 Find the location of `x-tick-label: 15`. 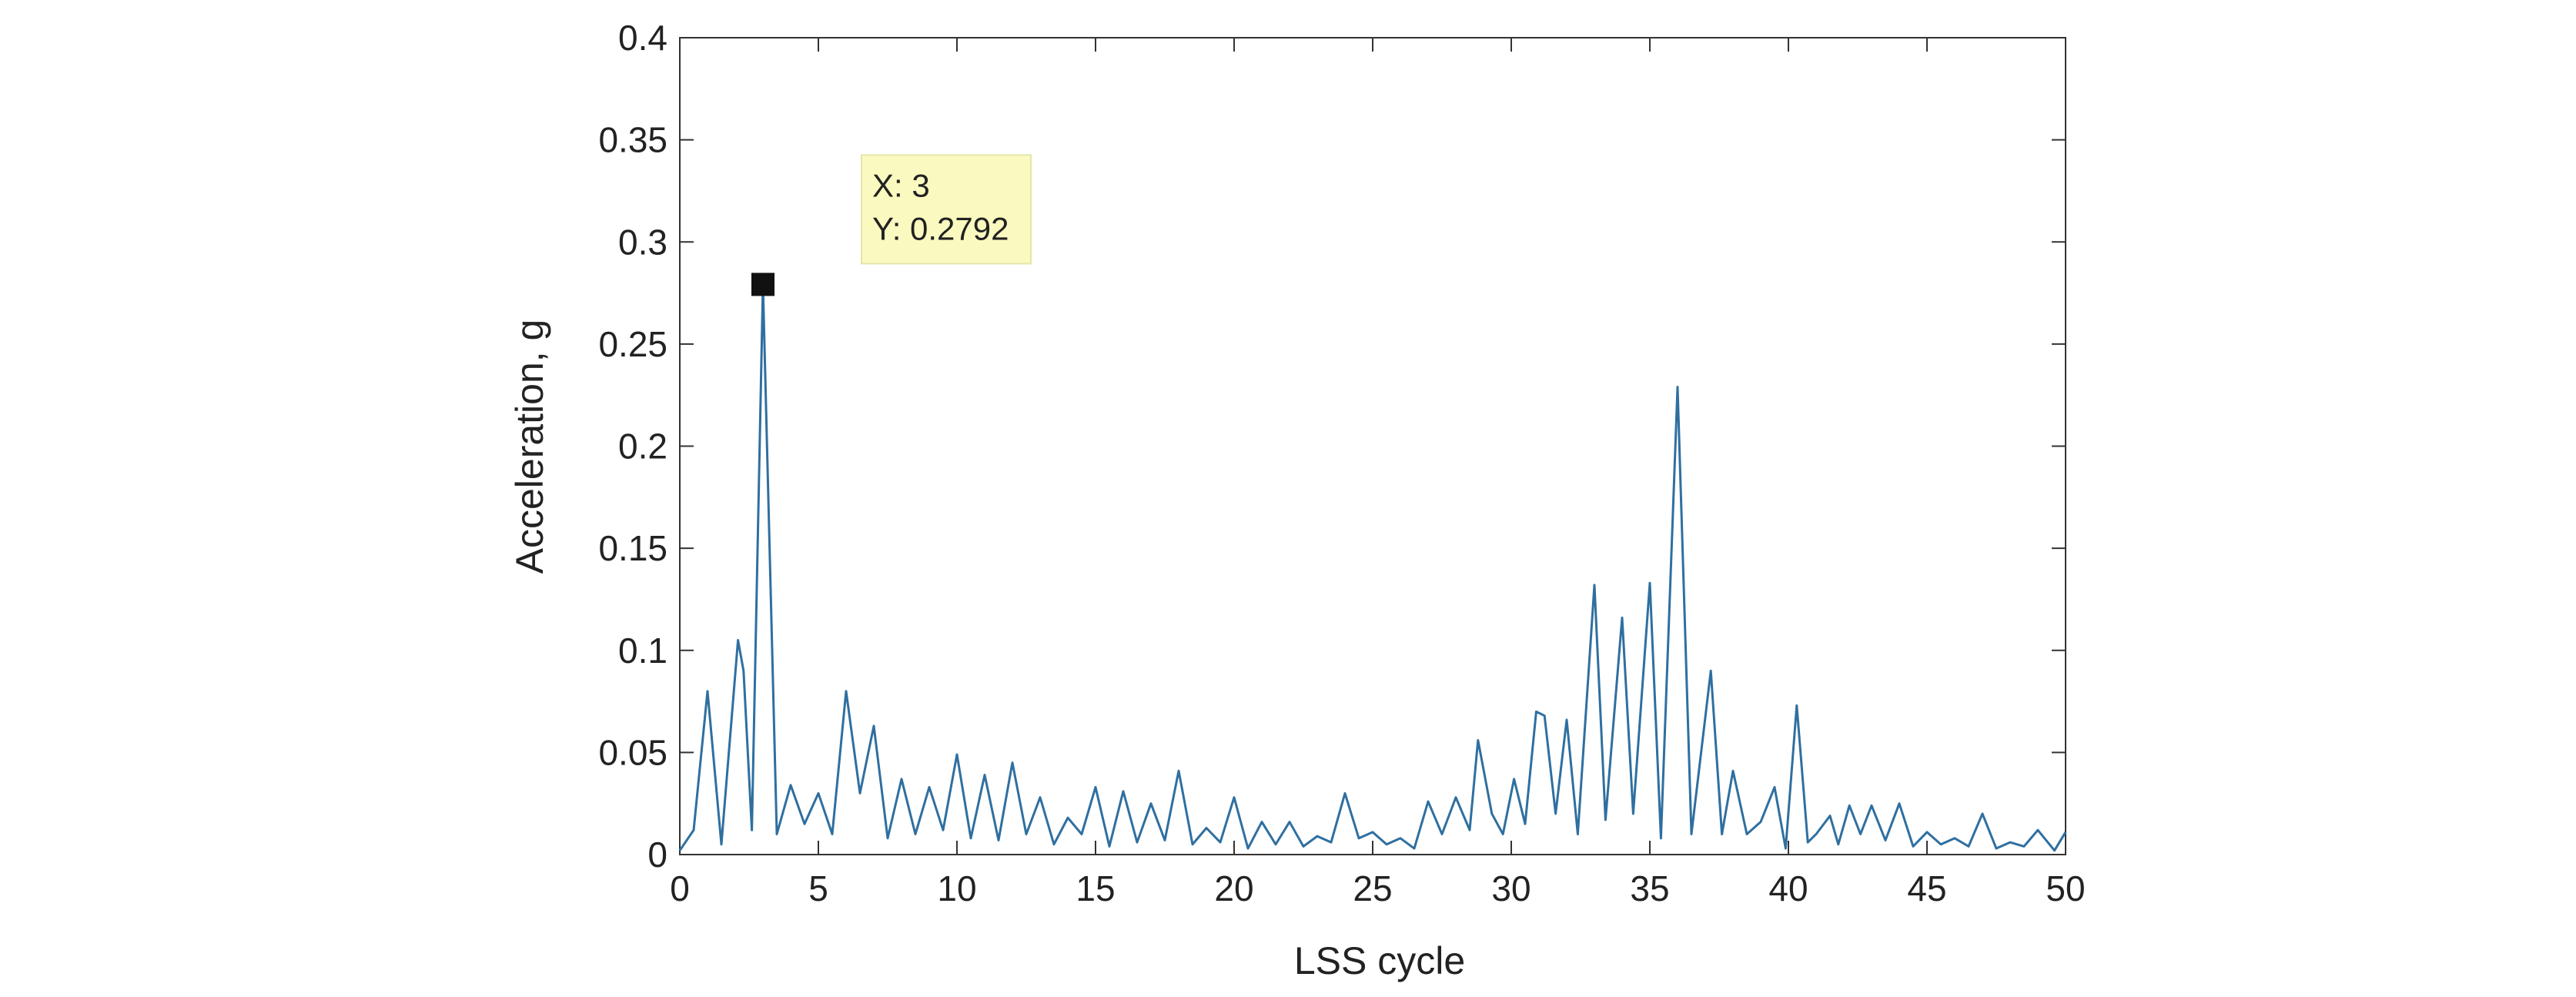

x-tick-label: 15 is located at coordinates (1096, 888).